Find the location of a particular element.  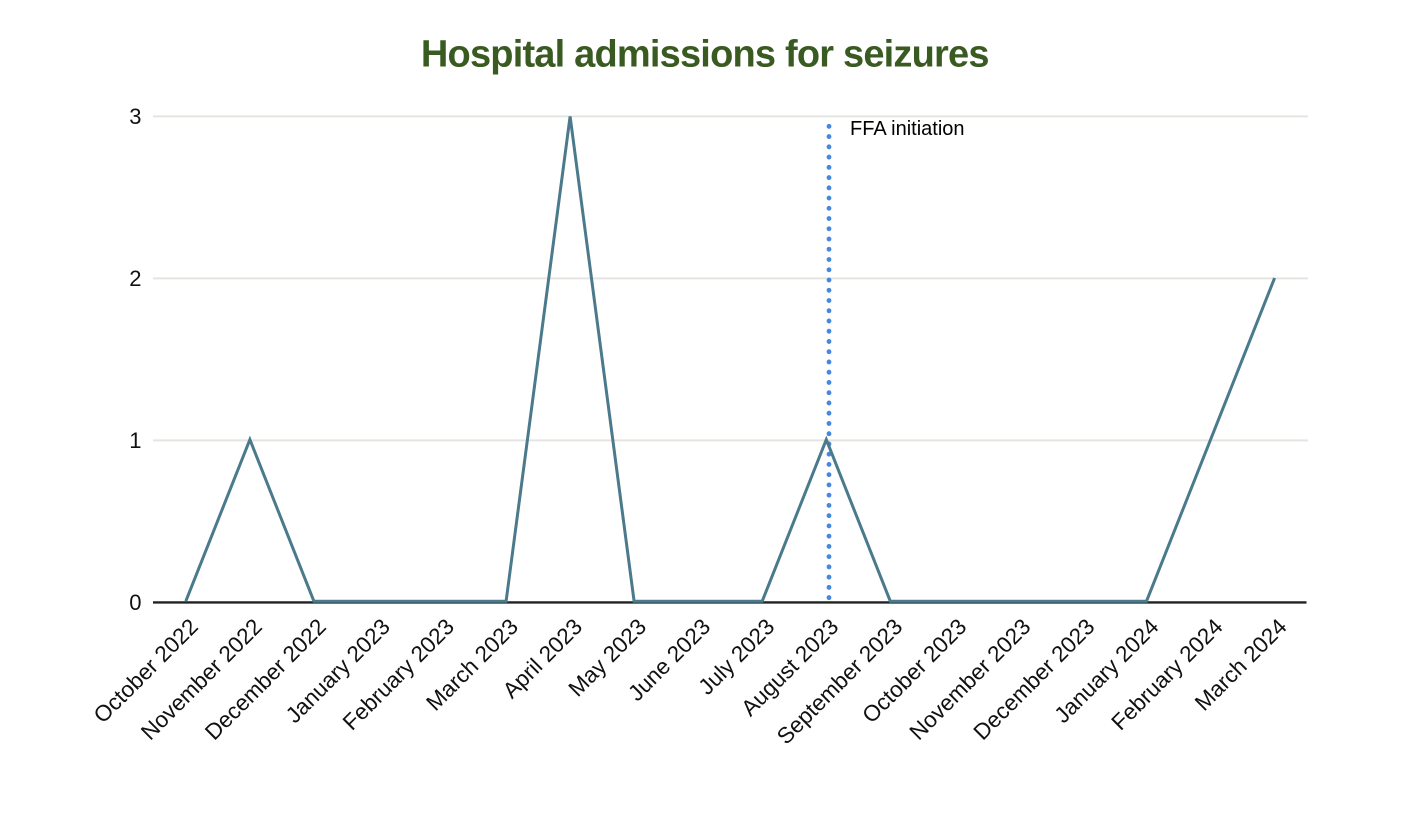

svg-text: 2 is located at coordinates (135, 278).